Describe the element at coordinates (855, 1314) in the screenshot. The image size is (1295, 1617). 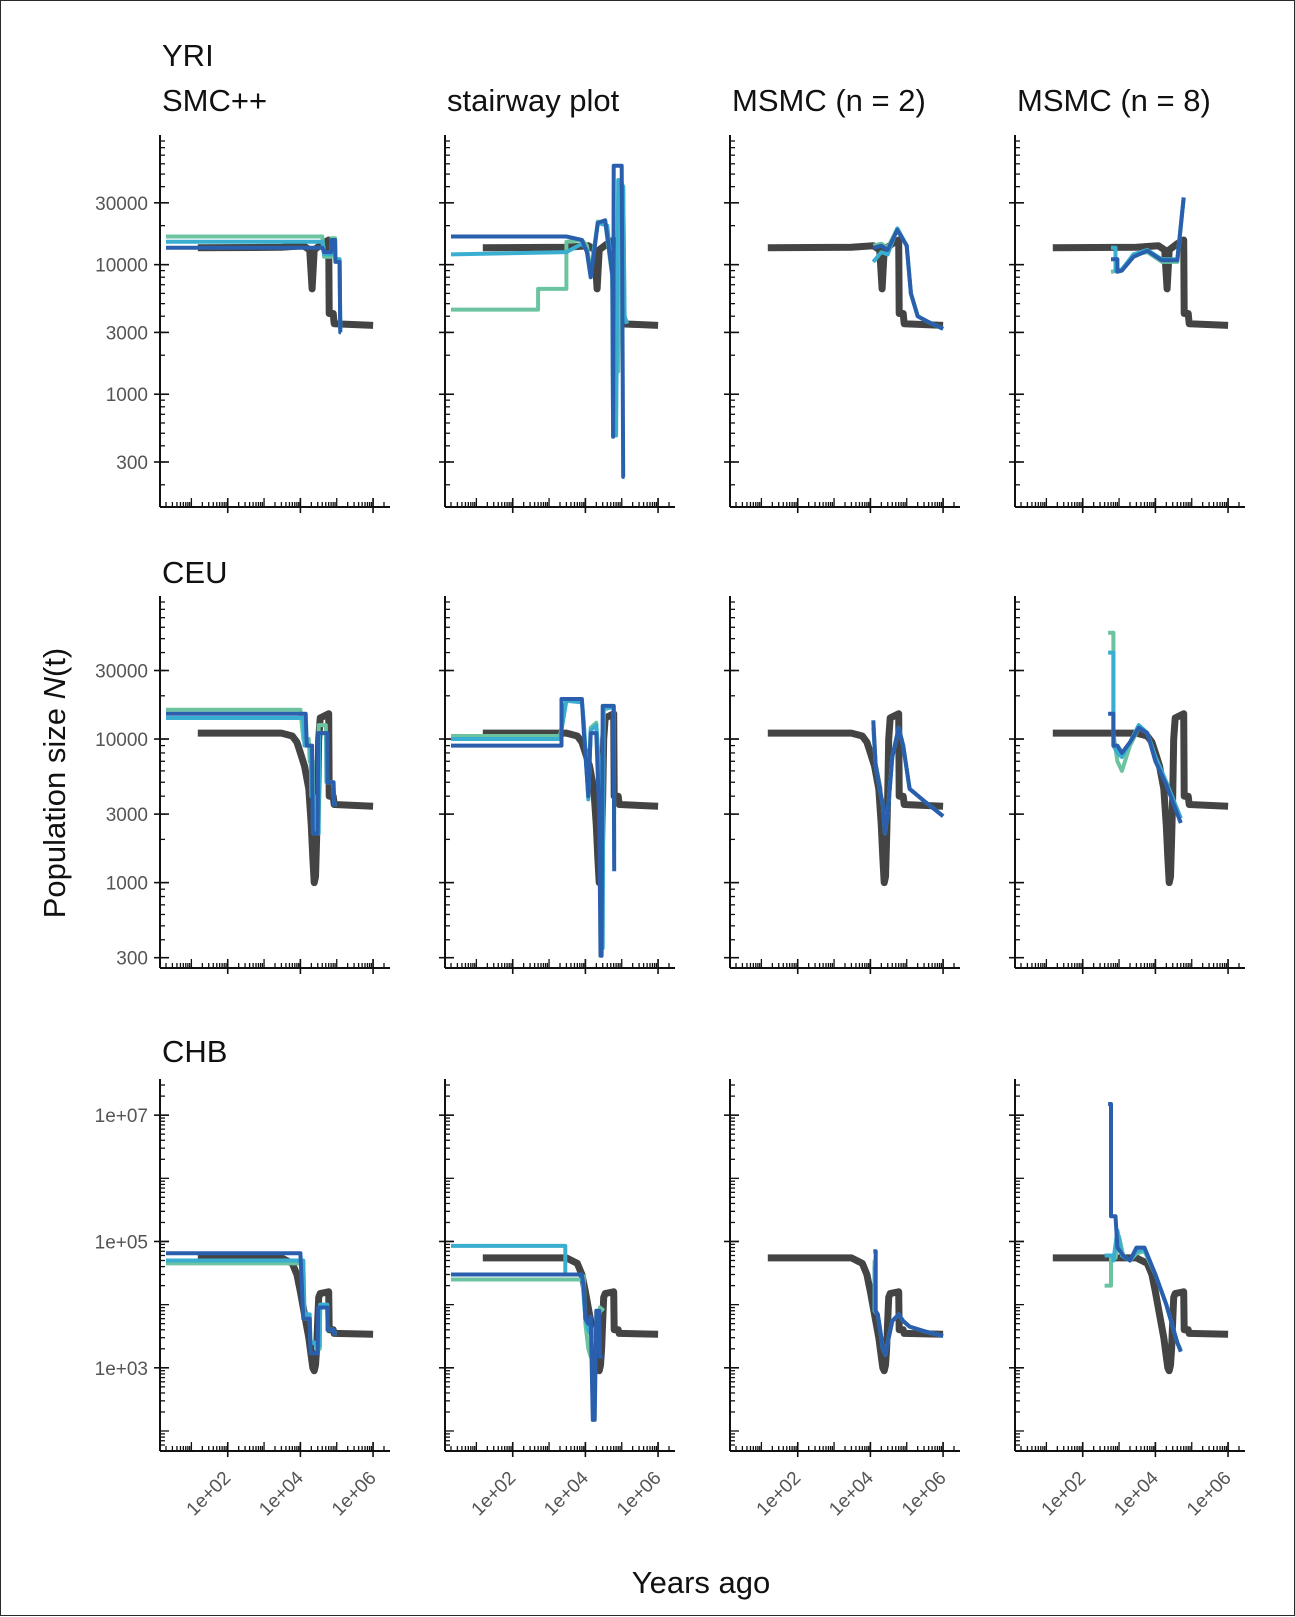
I see `panel-chb-3-truth-line` at that location.